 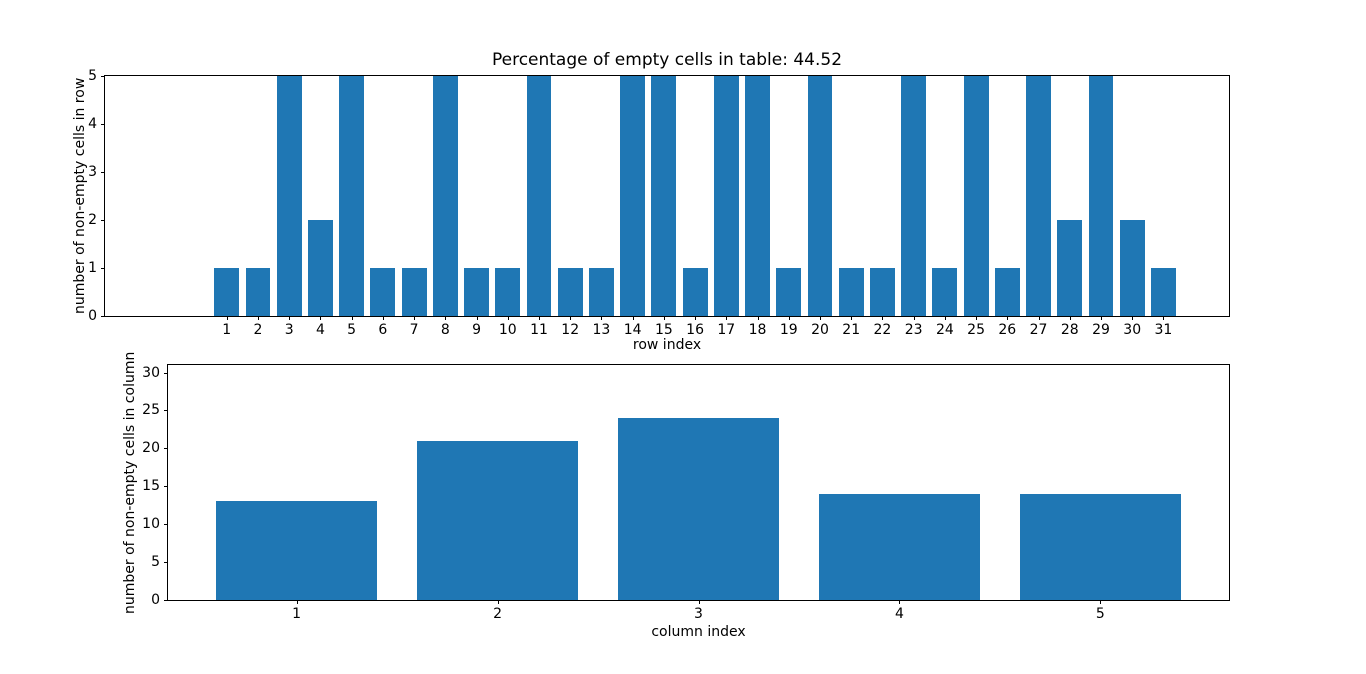 What do you see at coordinates (820, 330) in the screenshot?
I see `row-x-tick-label: 20` at bounding box center [820, 330].